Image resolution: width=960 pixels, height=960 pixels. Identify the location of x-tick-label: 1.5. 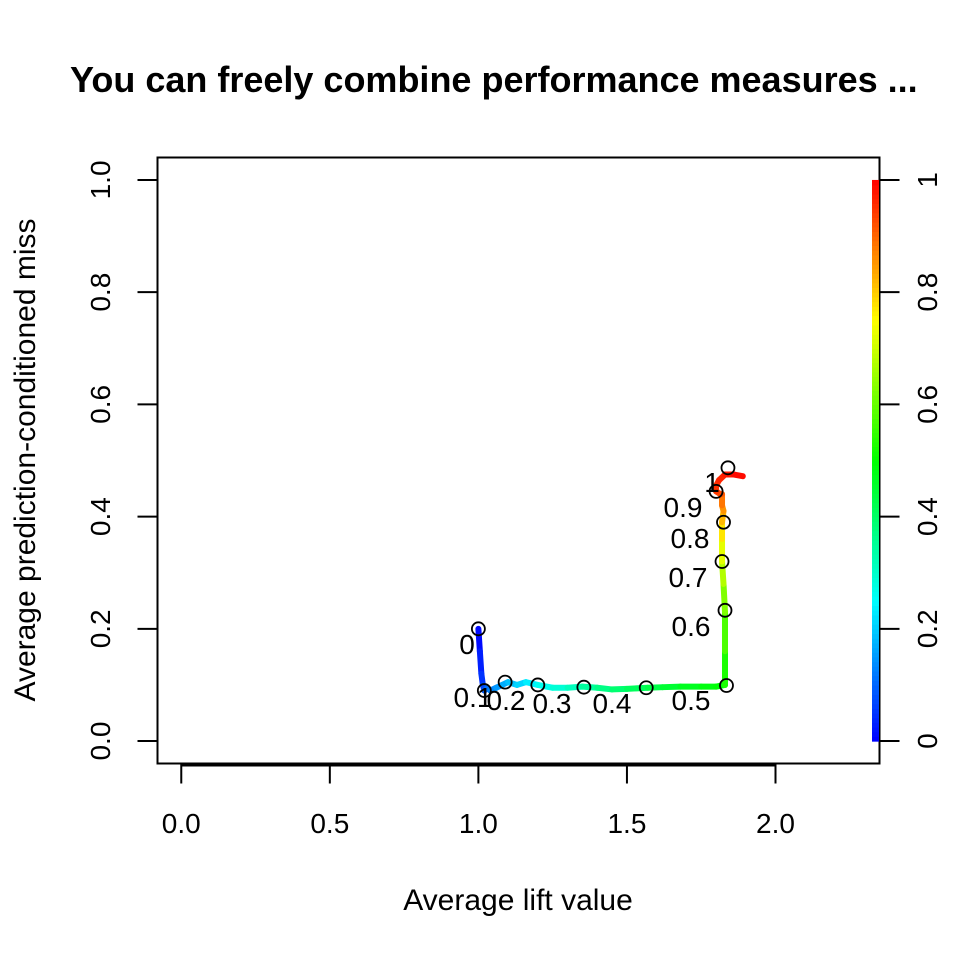
(626, 823).